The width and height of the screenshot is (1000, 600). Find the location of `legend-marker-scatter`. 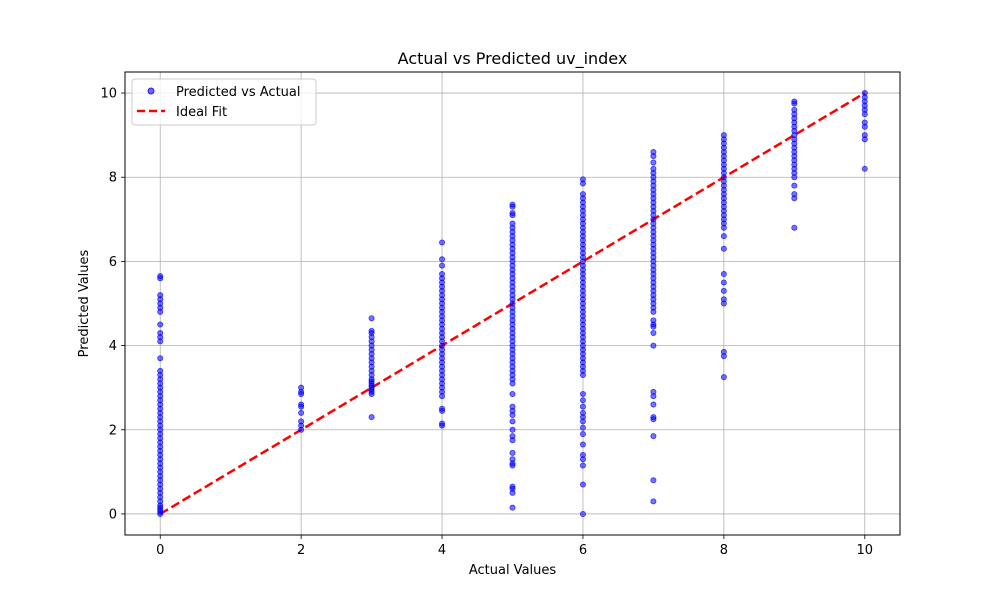

legend-marker-scatter is located at coordinates (151, 91).